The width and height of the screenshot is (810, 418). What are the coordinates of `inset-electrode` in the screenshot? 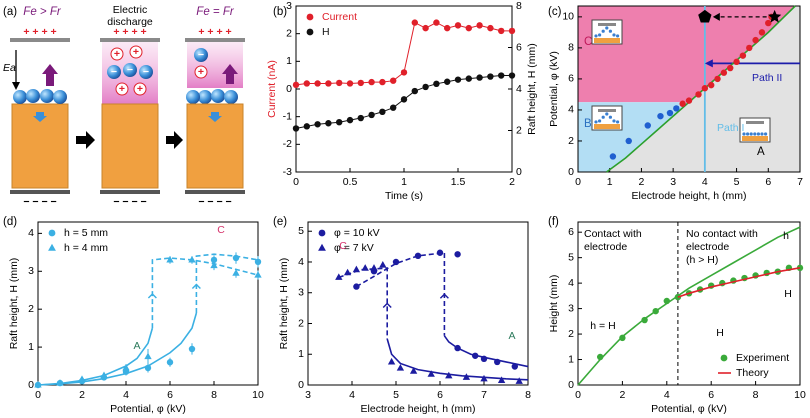 It's located at (607, 24).